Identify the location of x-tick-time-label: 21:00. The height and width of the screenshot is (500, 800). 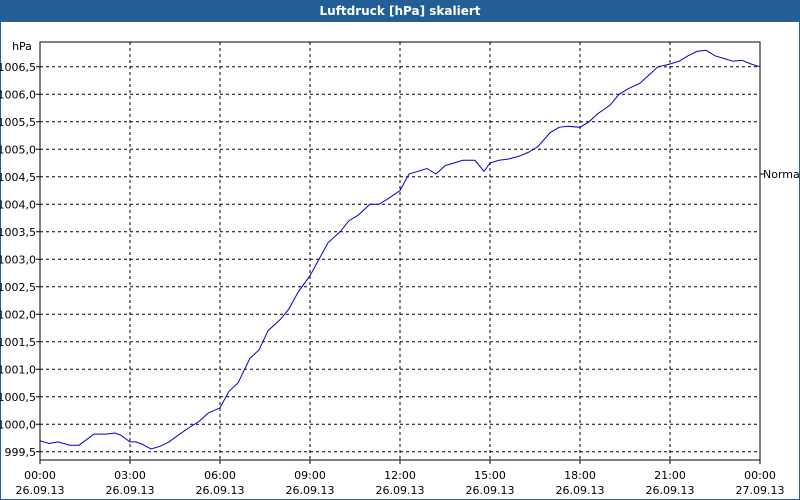
(670, 475).